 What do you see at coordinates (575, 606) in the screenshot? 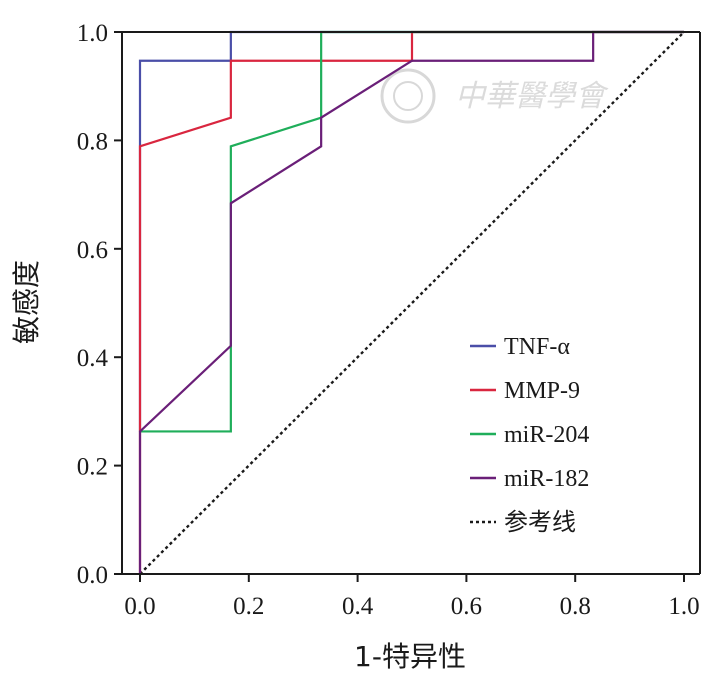
I see `x-tick-label: 0.8` at bounding box center [575, 606].